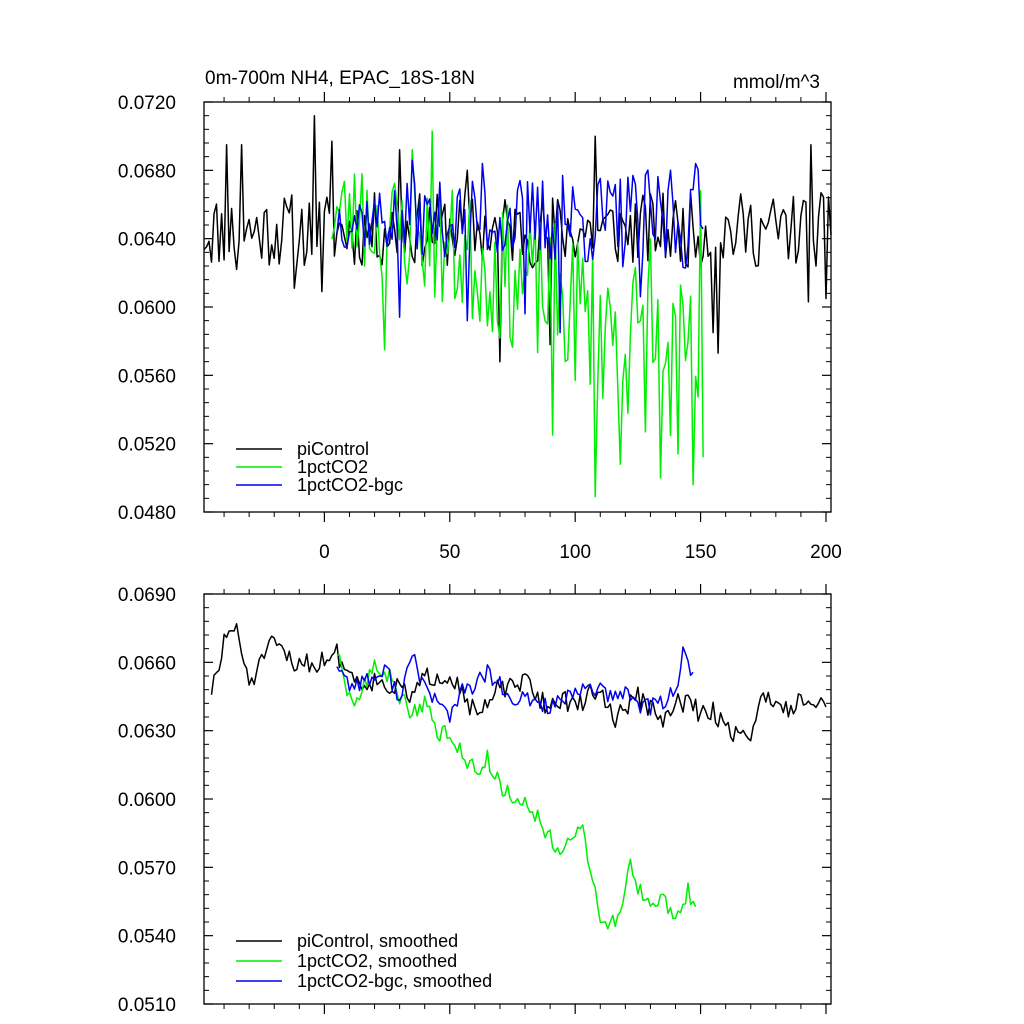 The height and width of the screenshot is (1024, 1024). What do you see at coordinates (350, 485) in the screenshot?
I see `legend-label-1pctco2-bgc: 1pctCO2-bgc` at bounding box center [350, 485].